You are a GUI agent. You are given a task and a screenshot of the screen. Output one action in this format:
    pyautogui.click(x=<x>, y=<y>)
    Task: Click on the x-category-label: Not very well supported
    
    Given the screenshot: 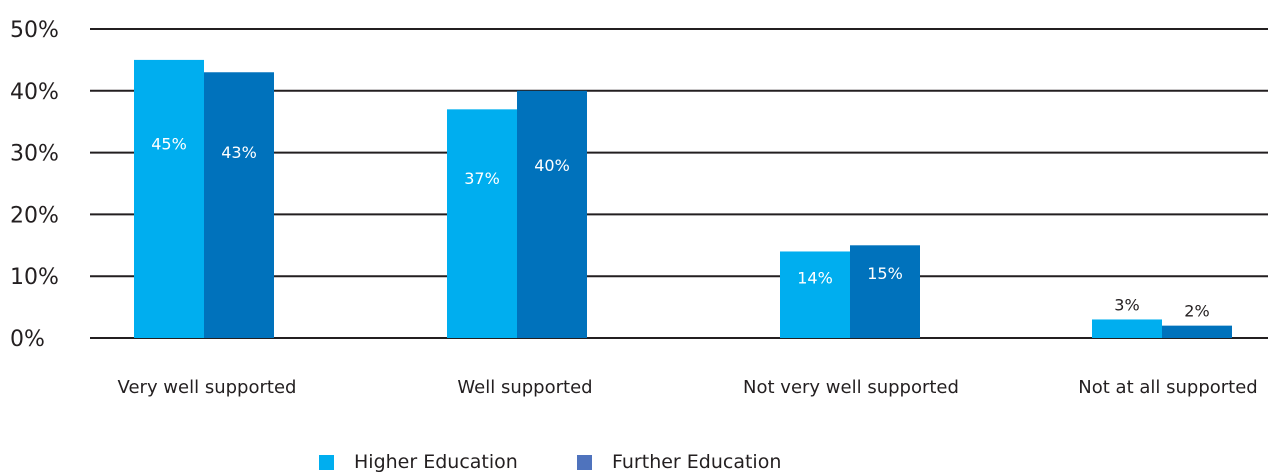 What is the action you would take?
    pyautogui.click(x=851, y=387)
    